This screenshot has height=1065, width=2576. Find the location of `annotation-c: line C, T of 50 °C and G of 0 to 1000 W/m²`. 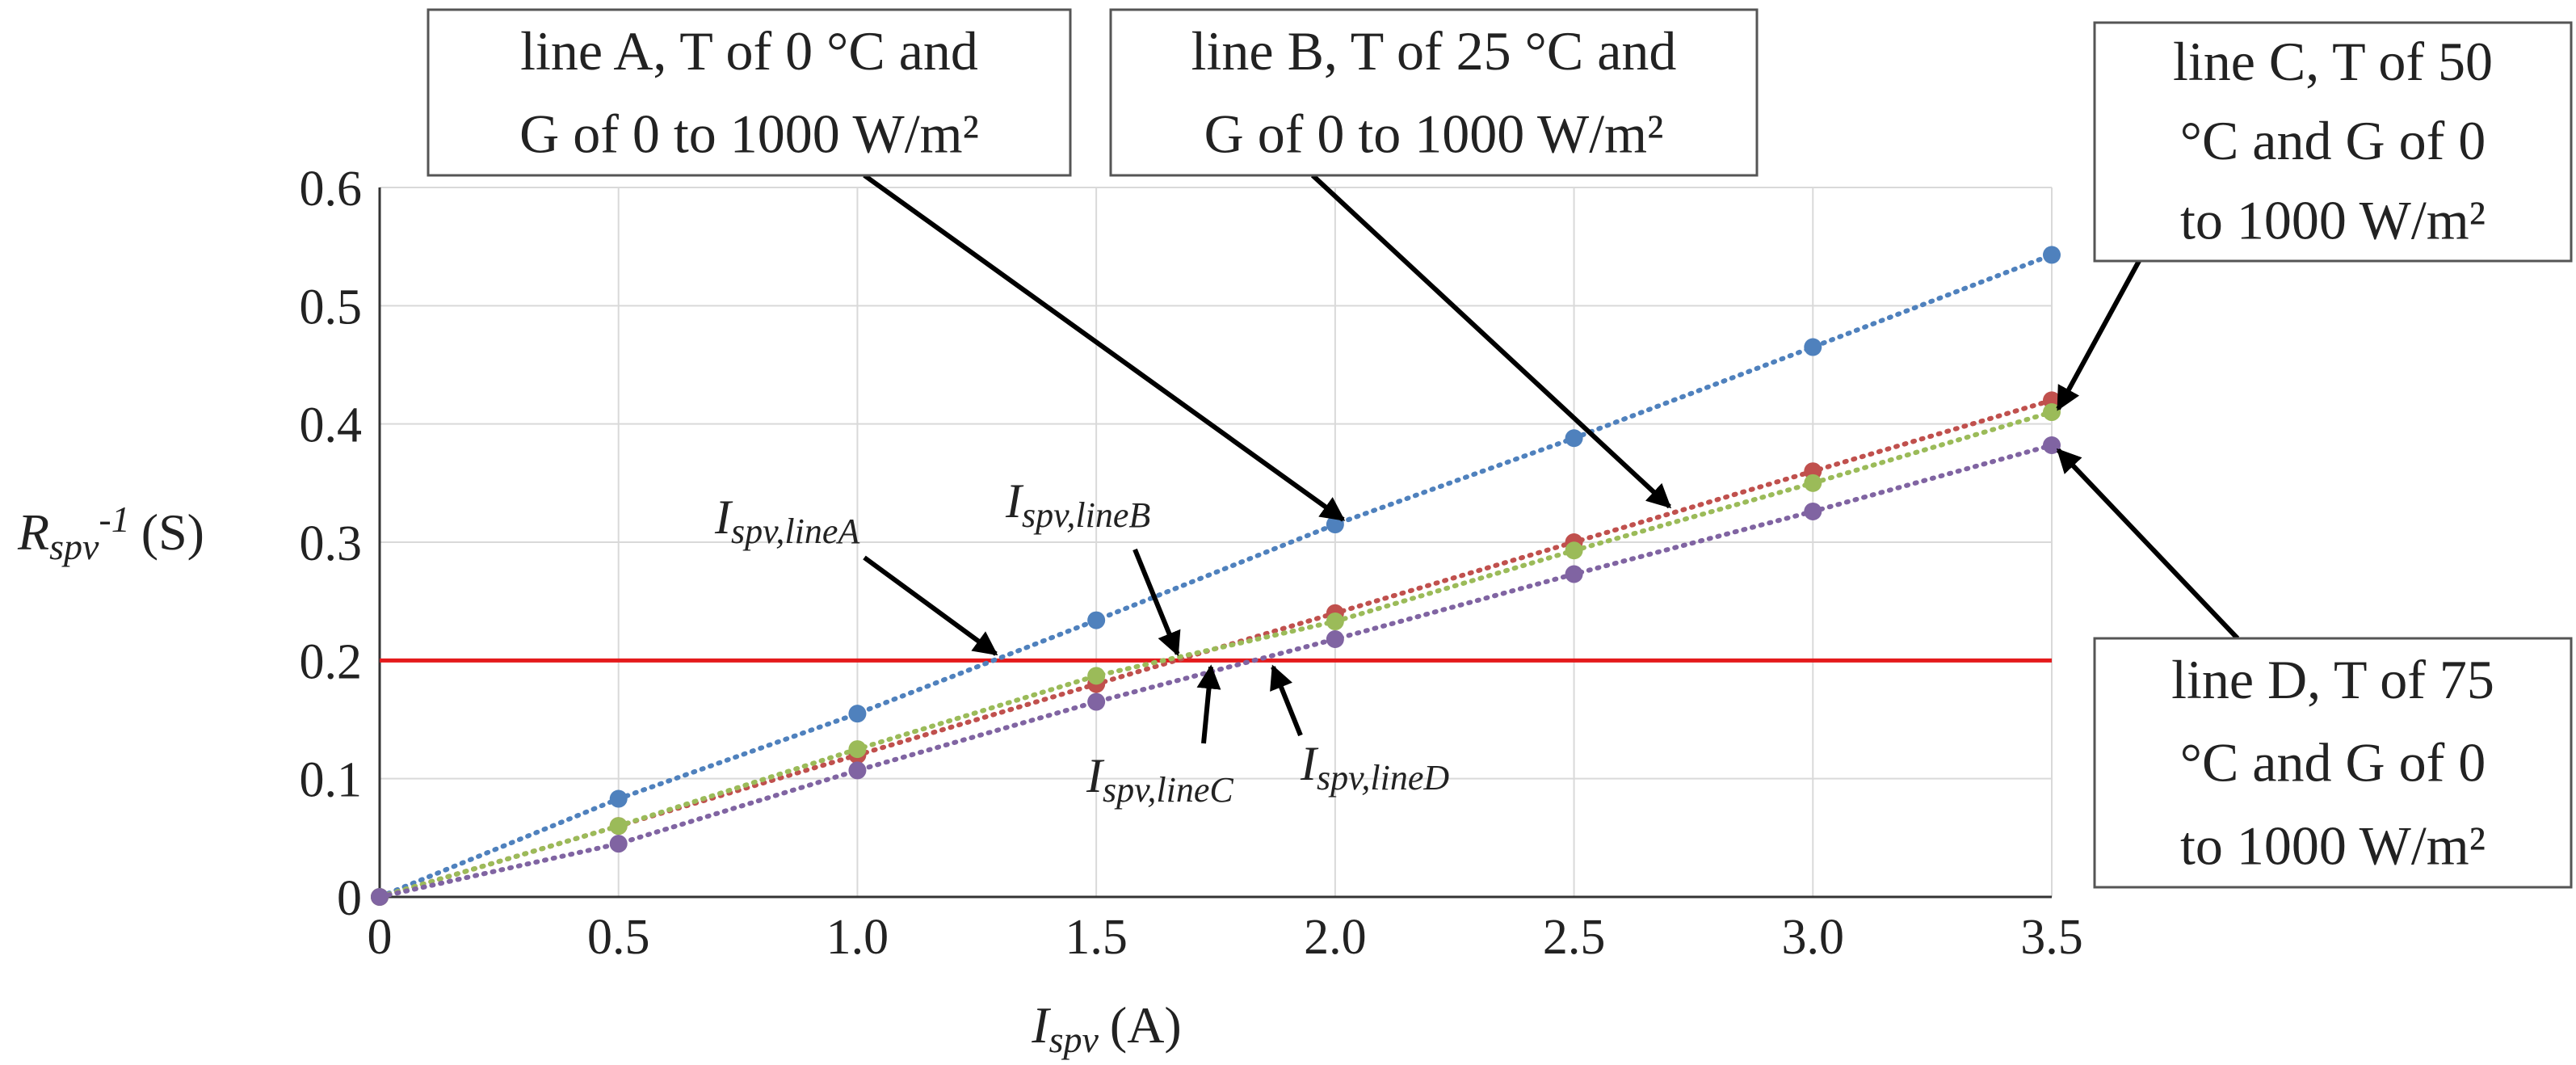

annotation-c: line C, T of 50 °C and G of 0 to 1000 W/m² is located at coordinates (2333, 142).